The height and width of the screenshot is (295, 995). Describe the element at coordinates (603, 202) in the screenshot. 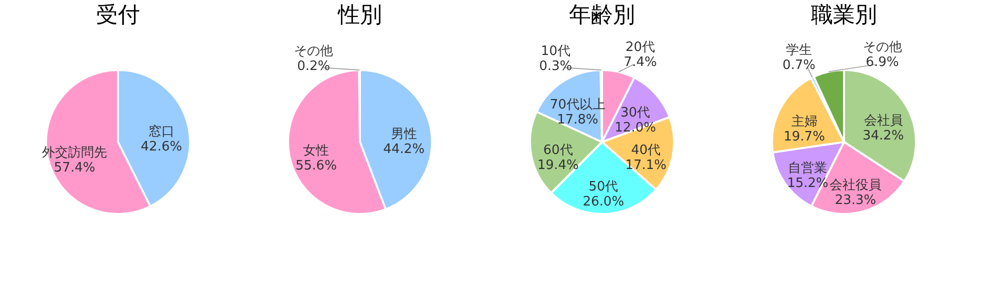

I see `data-label: 26.0%` at that location.